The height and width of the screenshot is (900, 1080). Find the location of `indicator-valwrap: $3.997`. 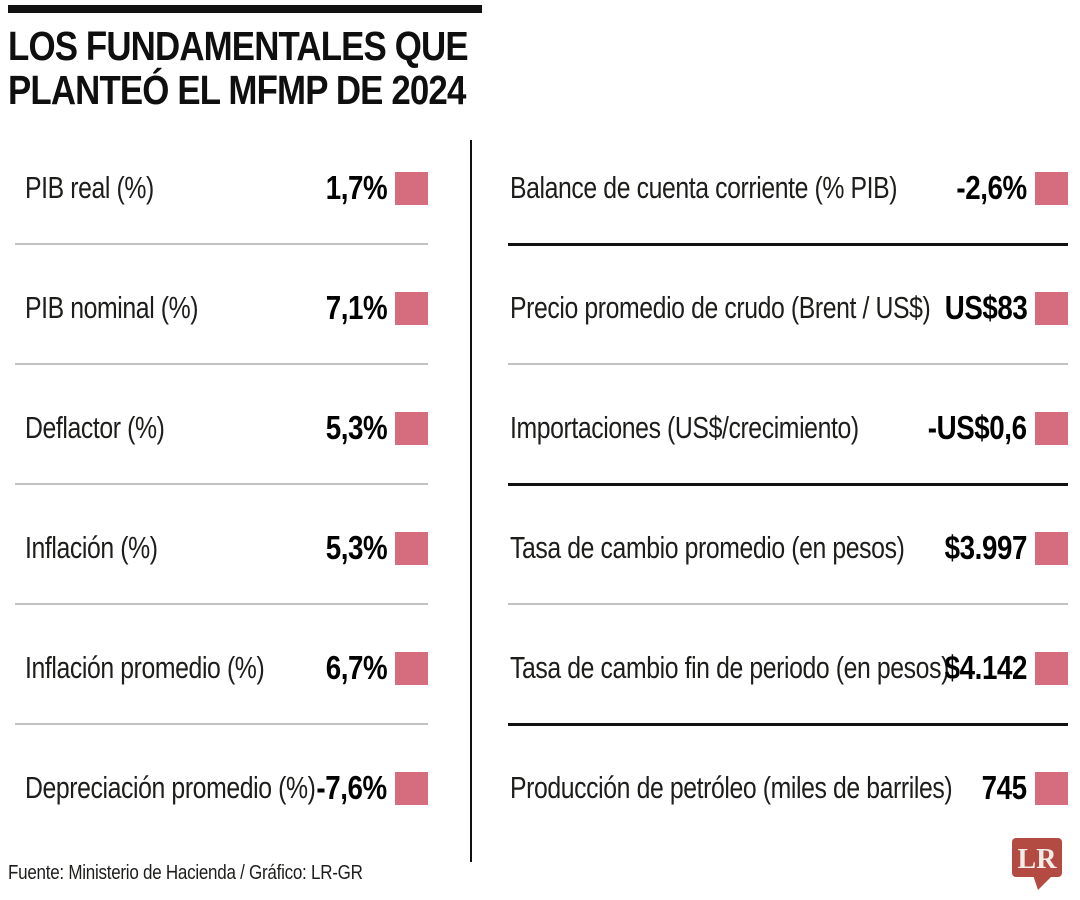

indicator-valwrap: $3.997 is located at coordinates (998, 548).